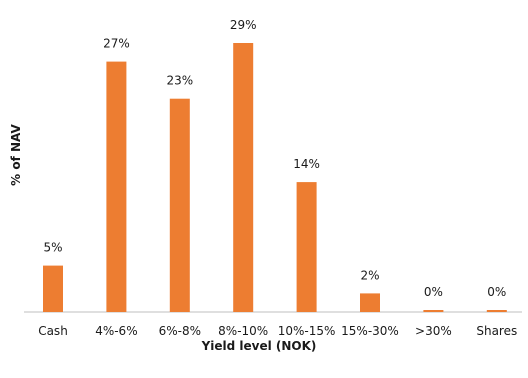 This screenshot has width=528, height=378. What do you see at coordinates (53, 331) in the screenshot?
I see `x-tick-label-0: Cash` at bounding box center [53, 331].